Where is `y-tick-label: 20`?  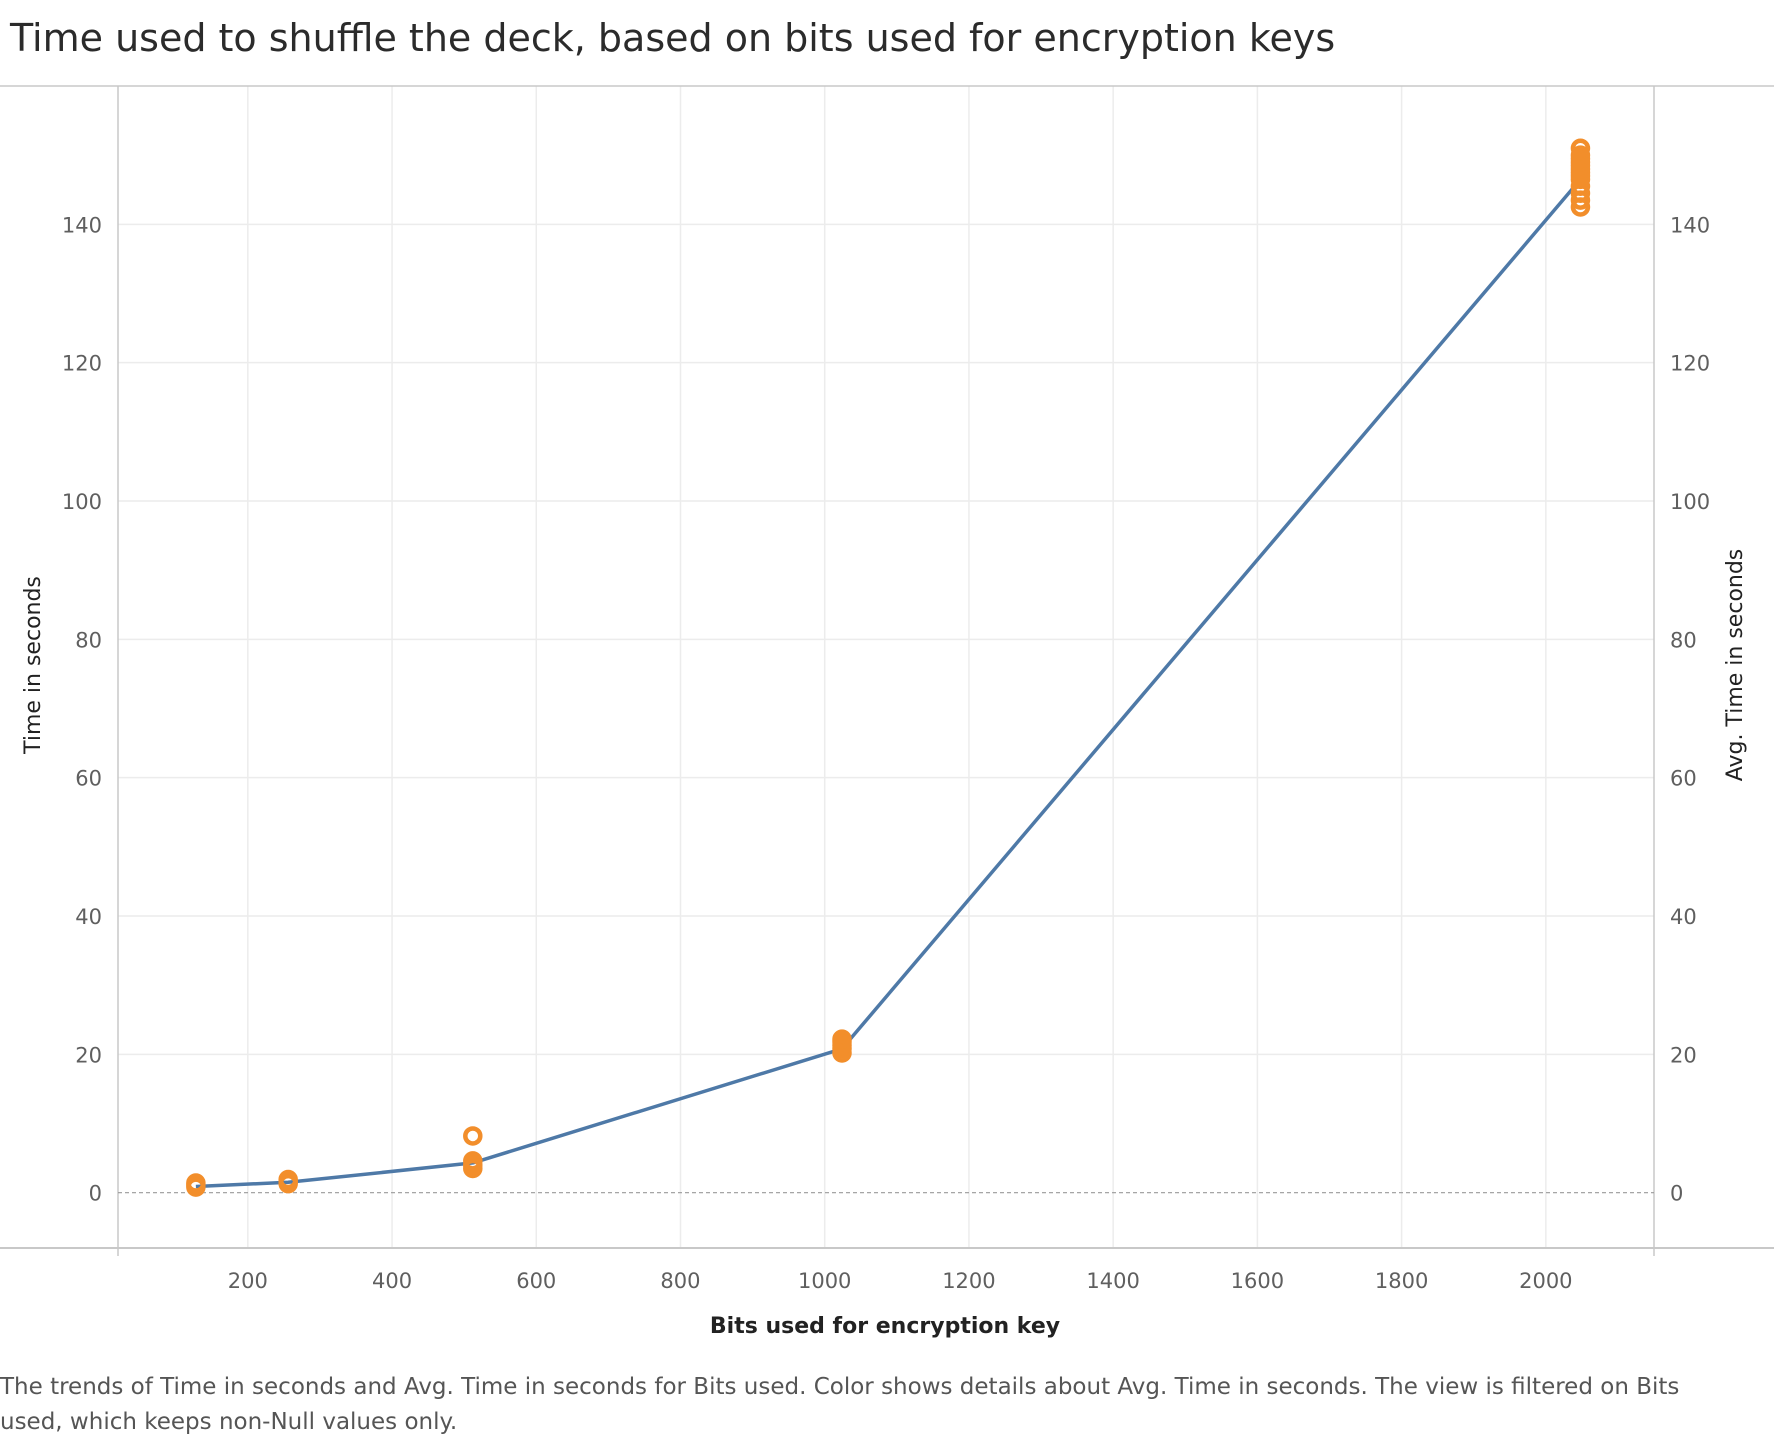 y-tick-label: 20 is located at coordinates (88, 1055).